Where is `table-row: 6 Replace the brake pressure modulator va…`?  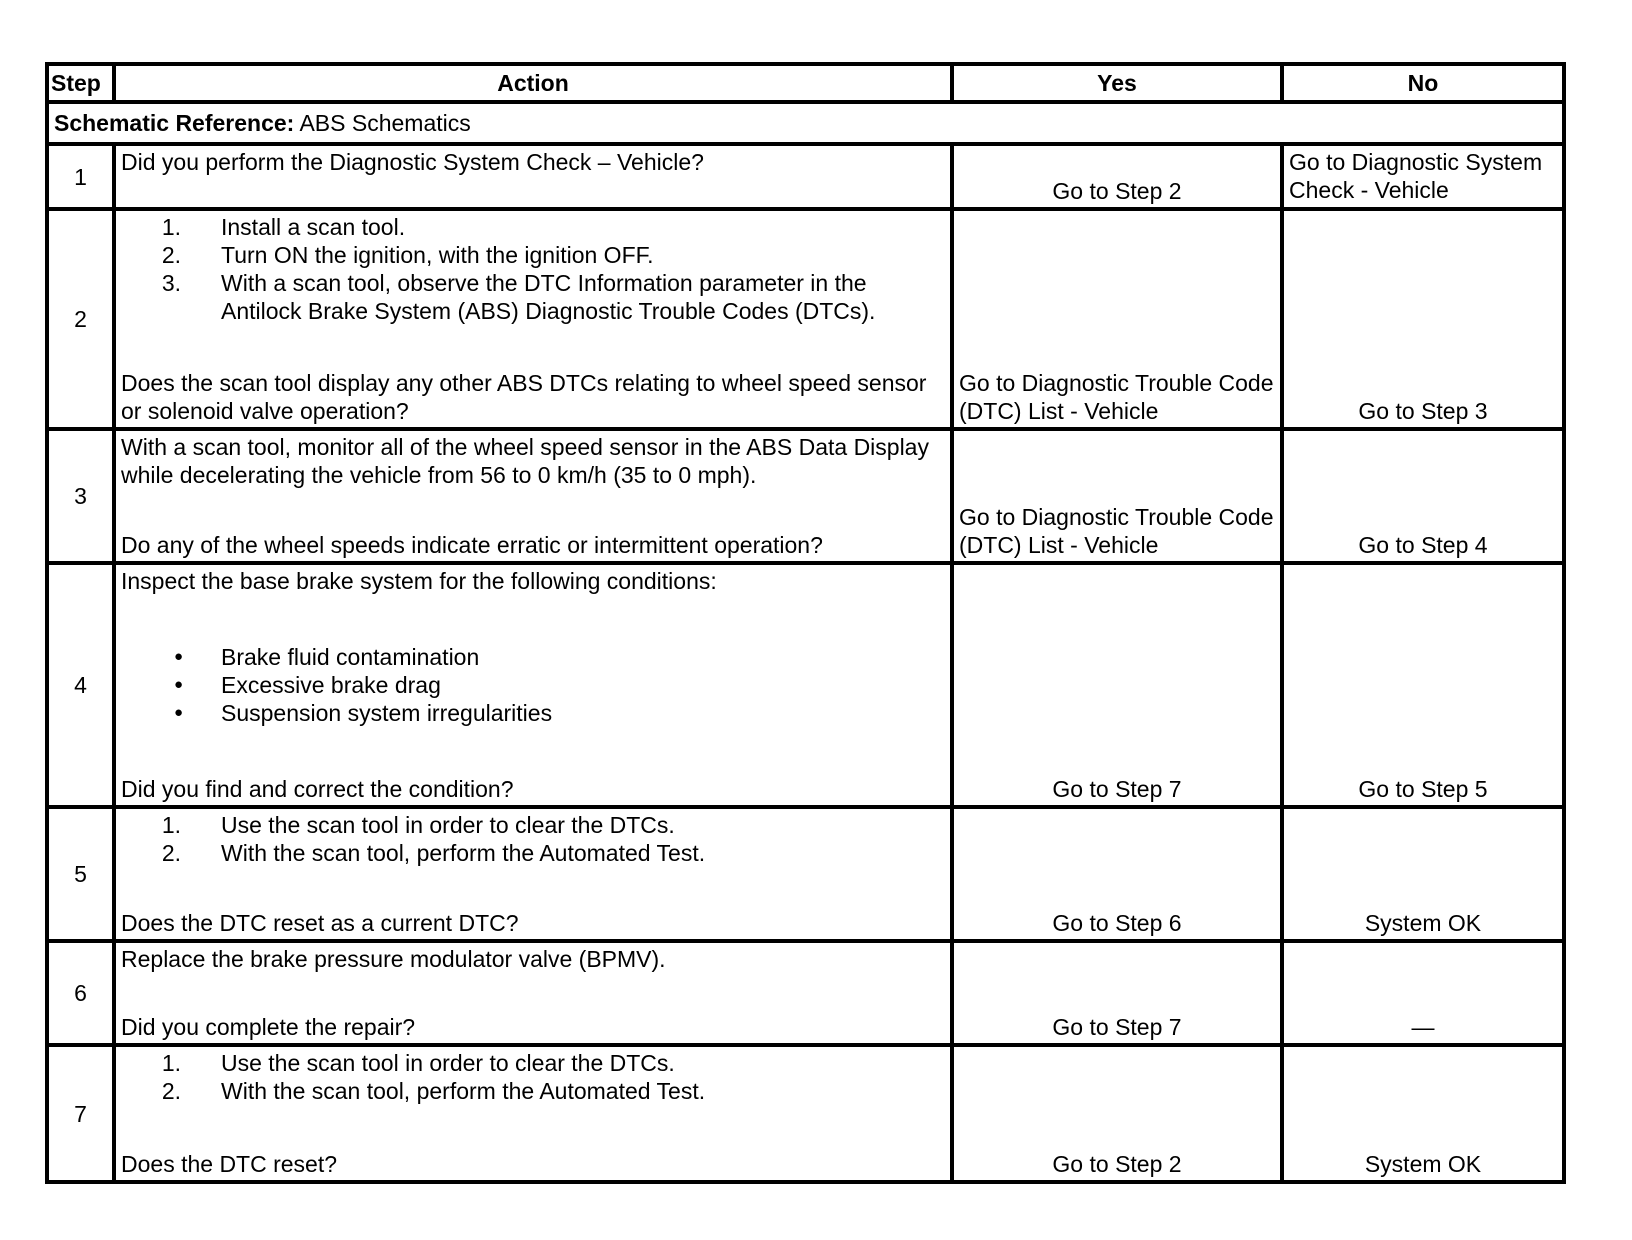
table-row: 6 Replace the brake pressure modulator va… is located at coordinates (805, 993).